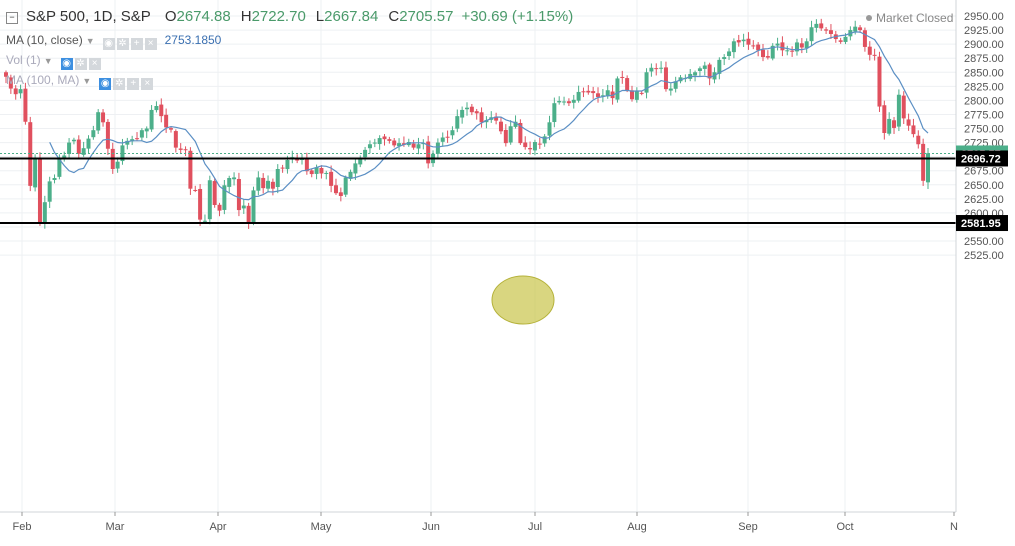  Describe the element at coordinates (53, 61) in the screenshot. I see `indicator-vol: Vol (1) ▼ ◉ ✲ ×` at that location.